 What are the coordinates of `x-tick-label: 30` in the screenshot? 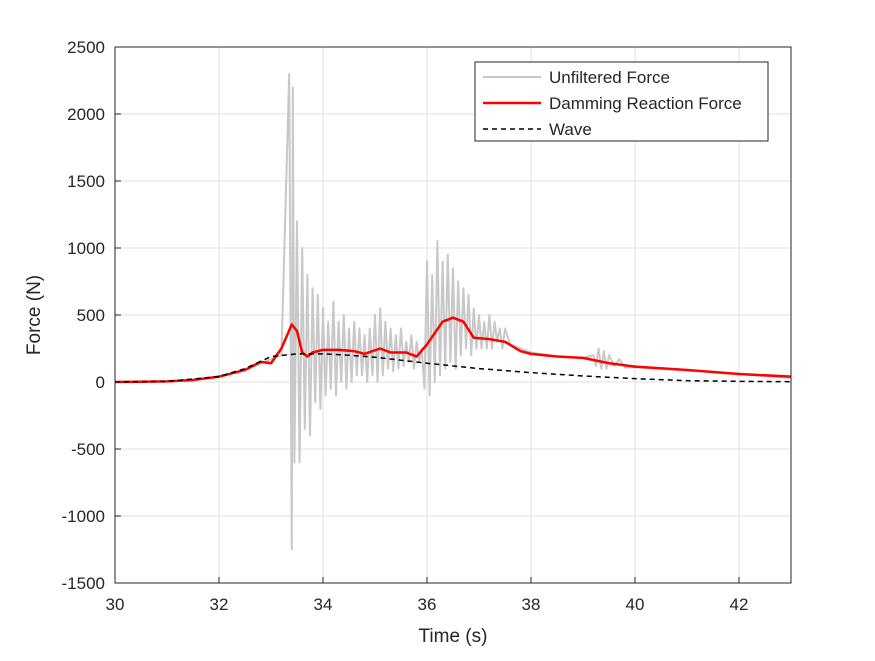 It's located at (115, 604).